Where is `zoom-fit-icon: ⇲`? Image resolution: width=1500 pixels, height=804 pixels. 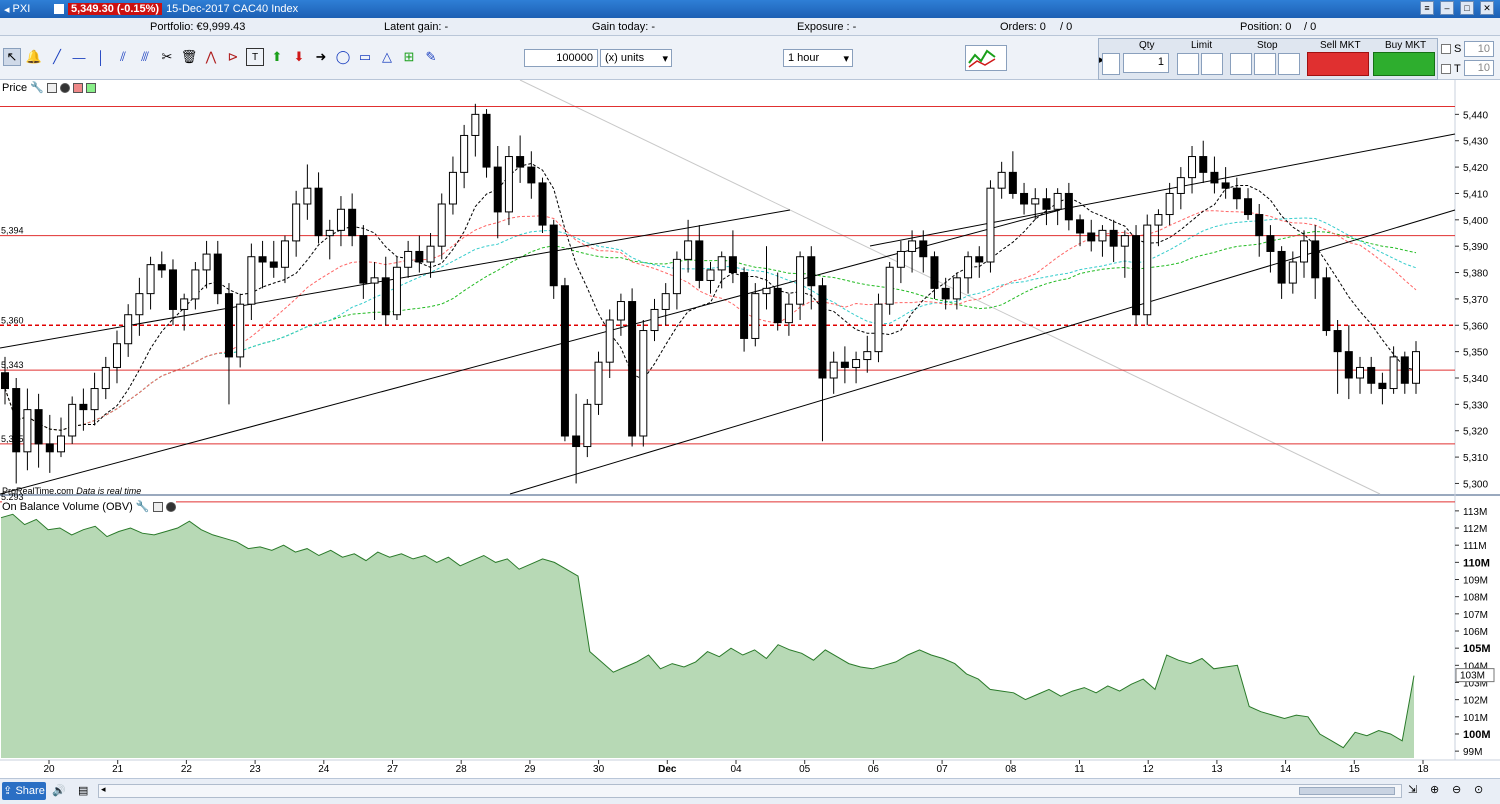 zoom-fit-icon: ⇲ is located at coordinates (1413, 790).